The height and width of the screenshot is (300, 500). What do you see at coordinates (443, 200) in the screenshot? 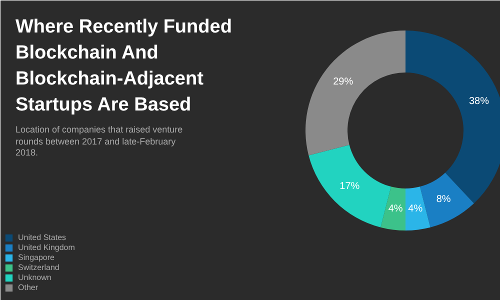
I see `data-label: 8%` at bounding box center [443, 200].